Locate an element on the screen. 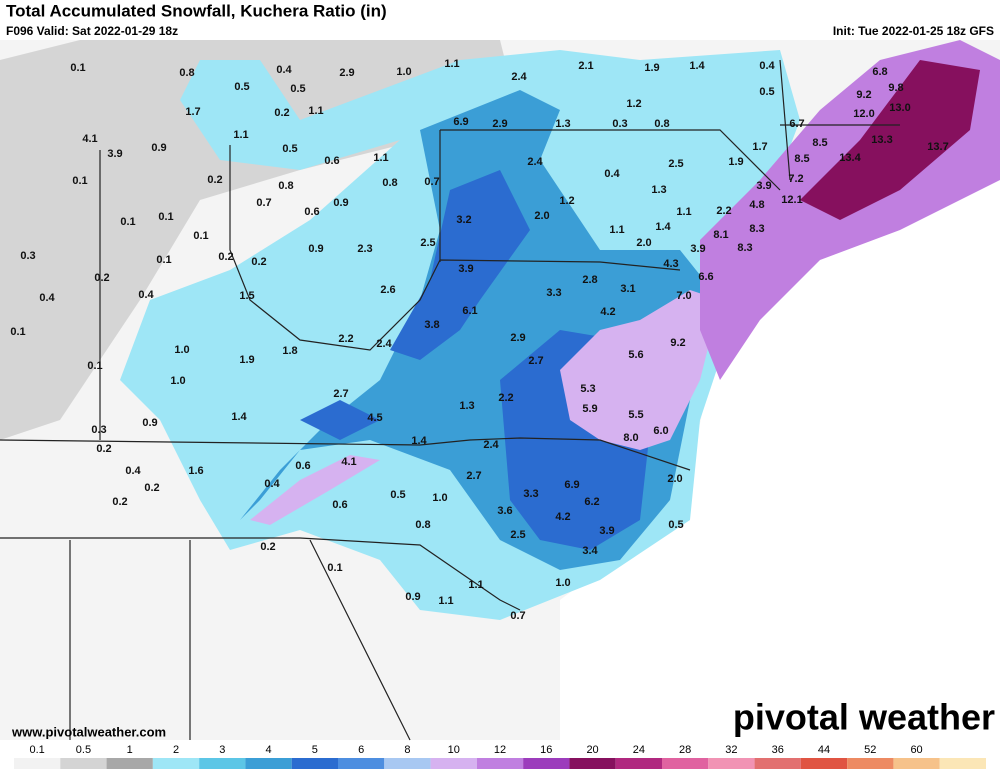 The image size is (1000, 777). snow-value: 7.2 is located at coordinates (795, 179).